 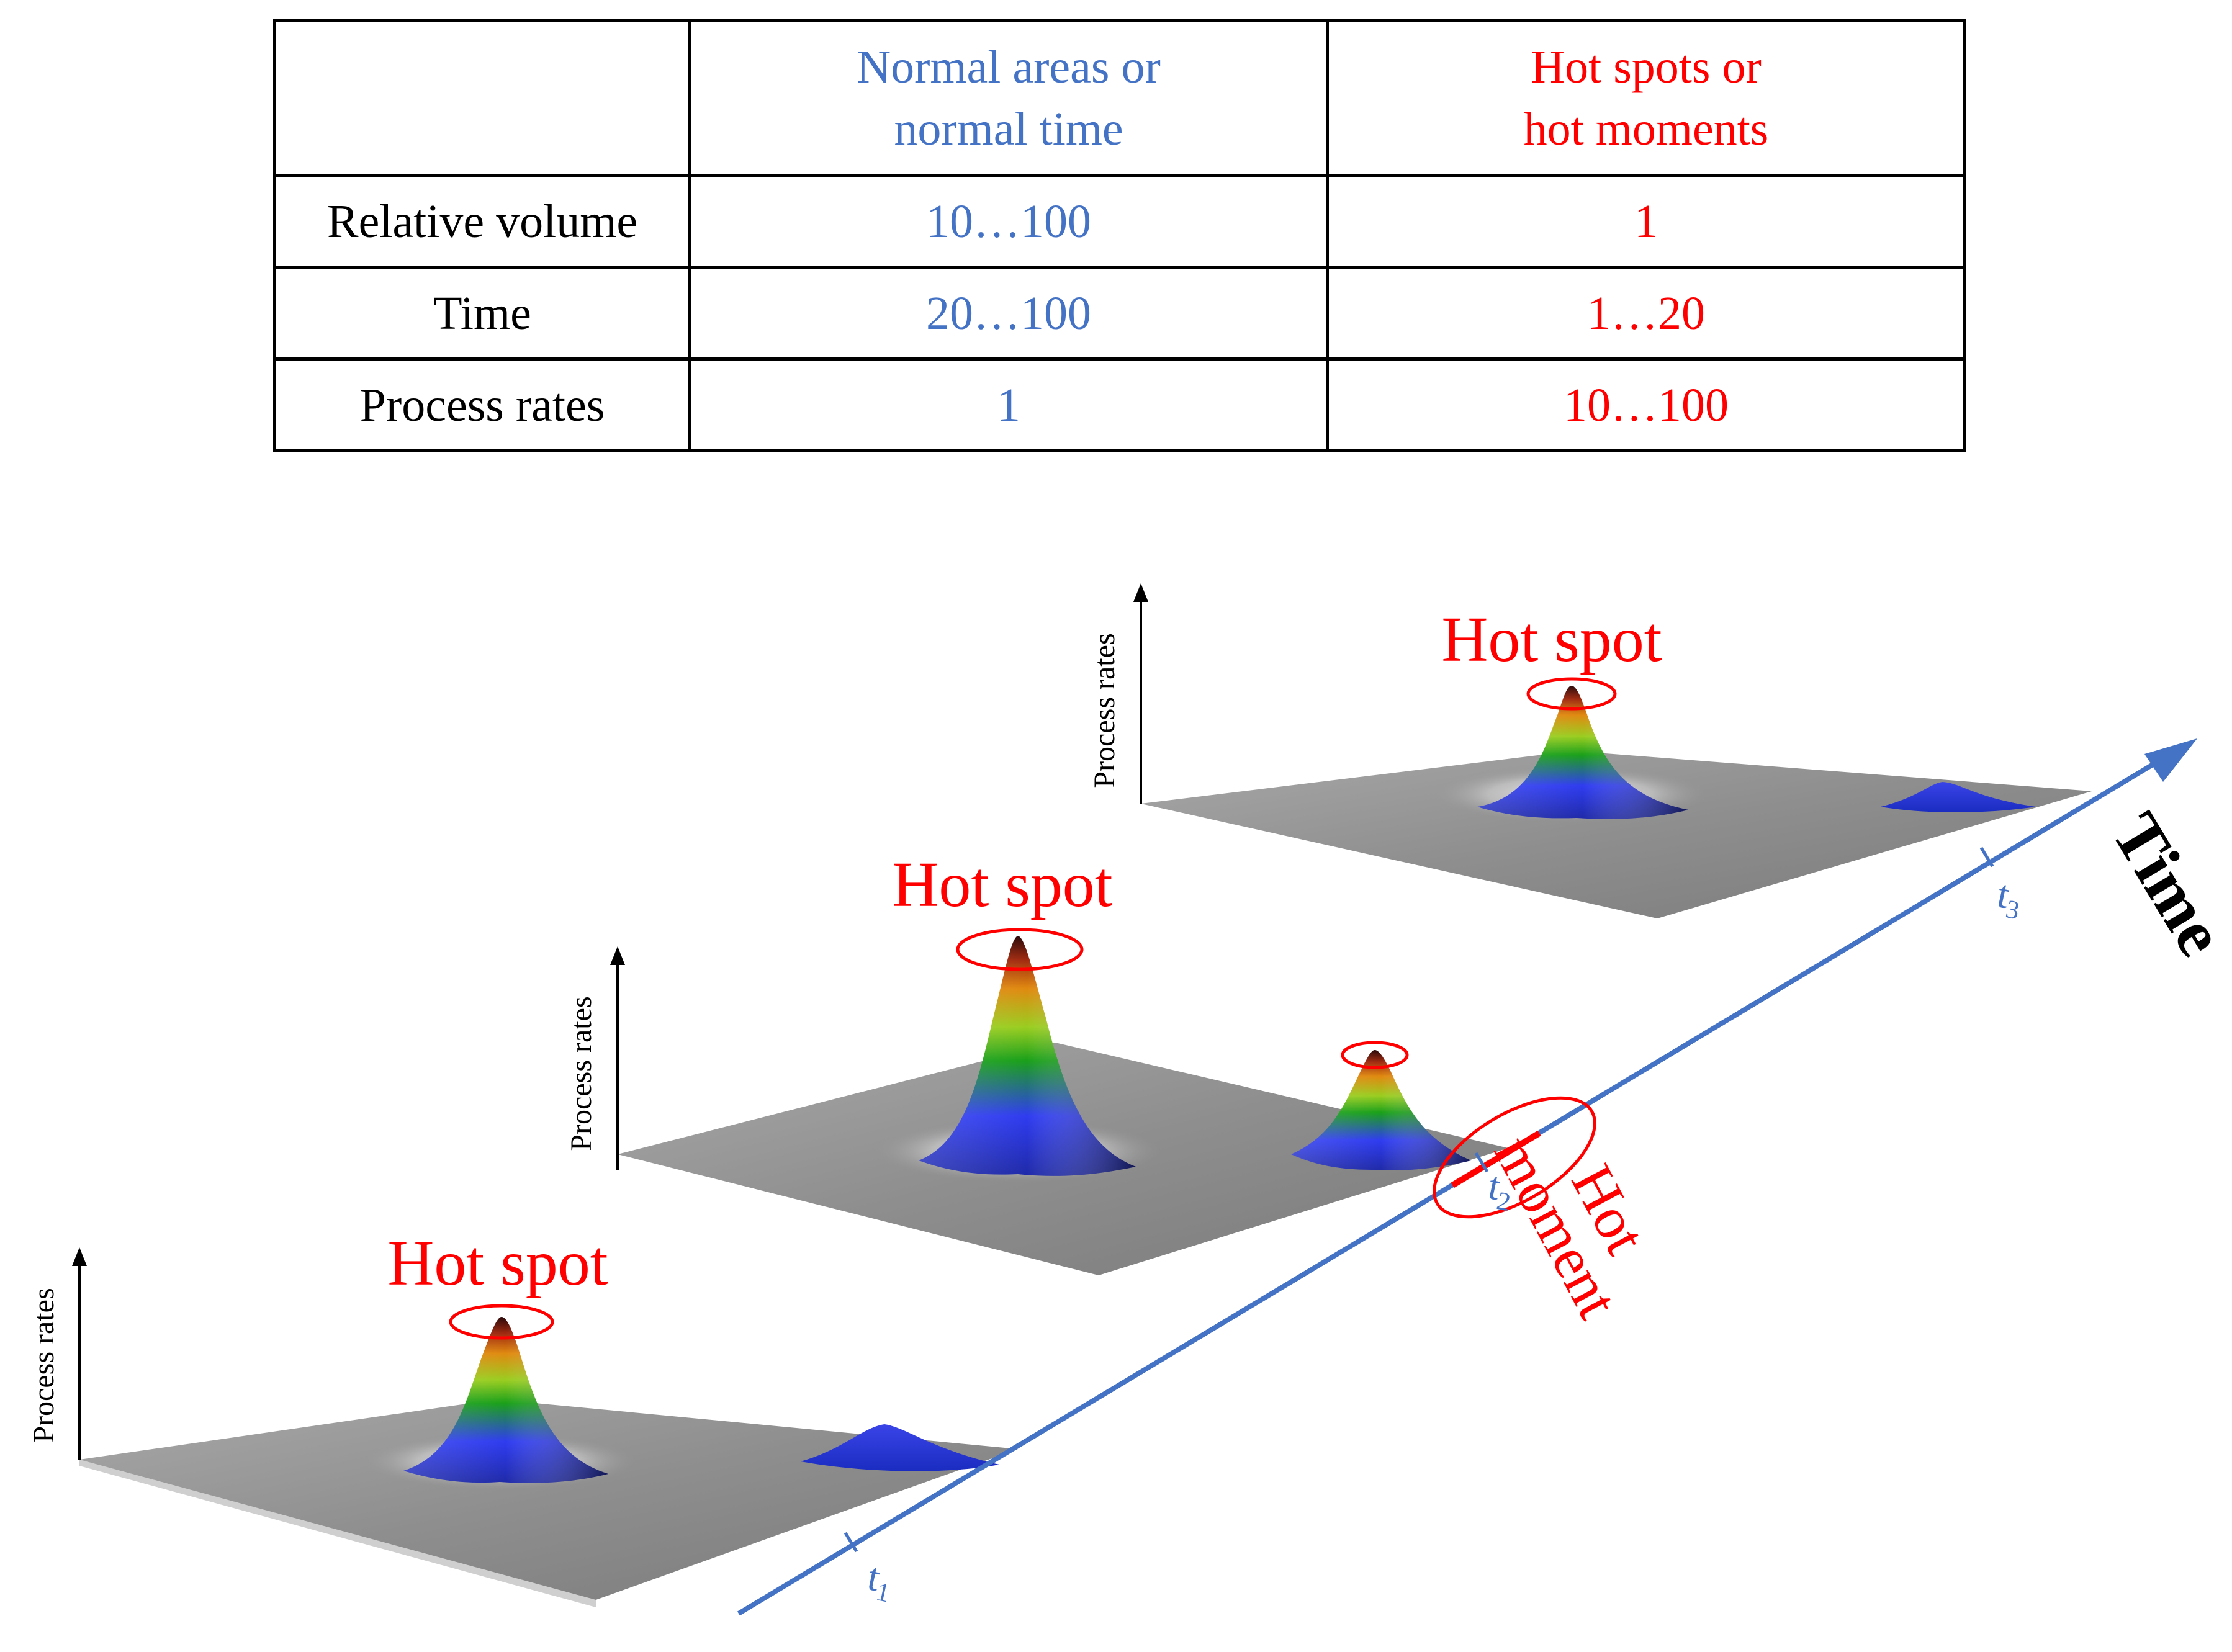 I want to click on hot-moment-label: Hot moment, so click(x=1571, y=1227).